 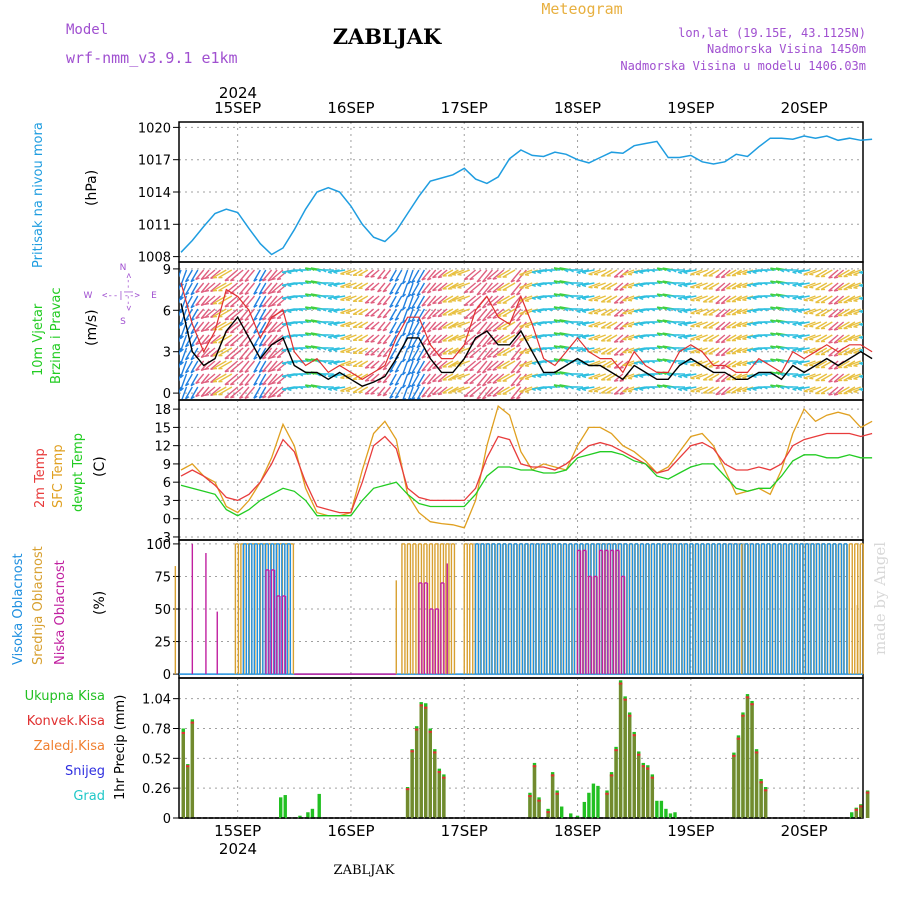 What do you see at coordinates (123, 268) in the screenshot?
I see `wind-legend-n: N` at bounding box center [123, 268].